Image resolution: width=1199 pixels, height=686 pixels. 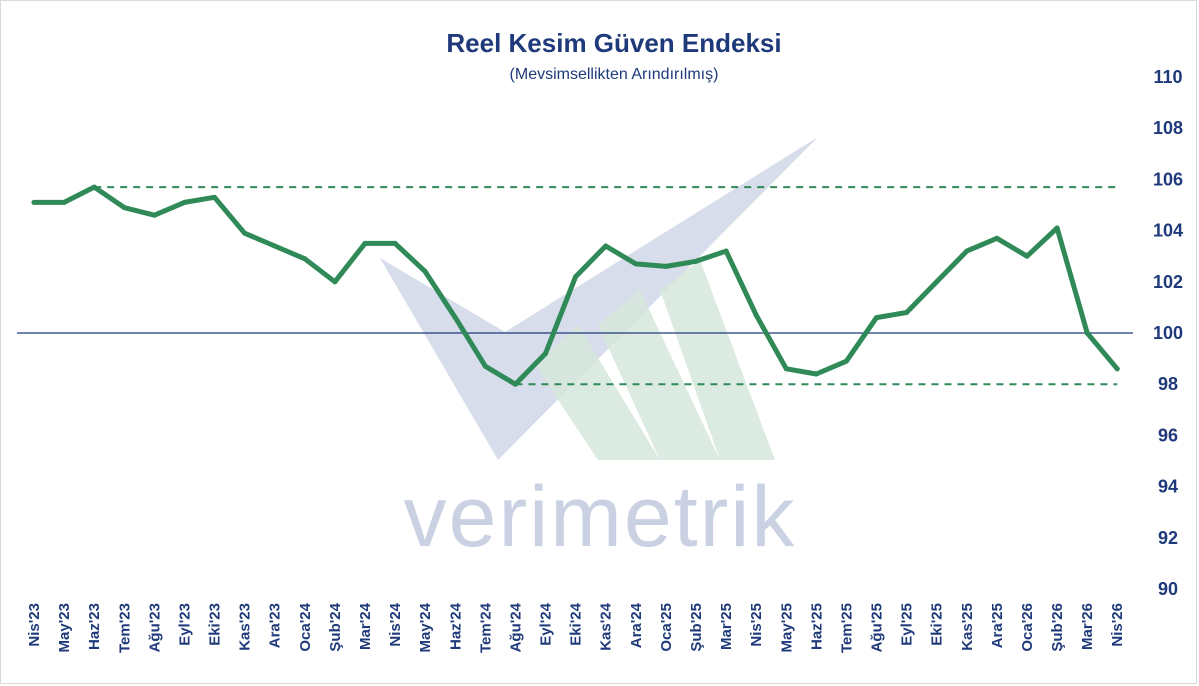 I want to click on x-tick-label: Oca'26, so click(x=1027, y=627).